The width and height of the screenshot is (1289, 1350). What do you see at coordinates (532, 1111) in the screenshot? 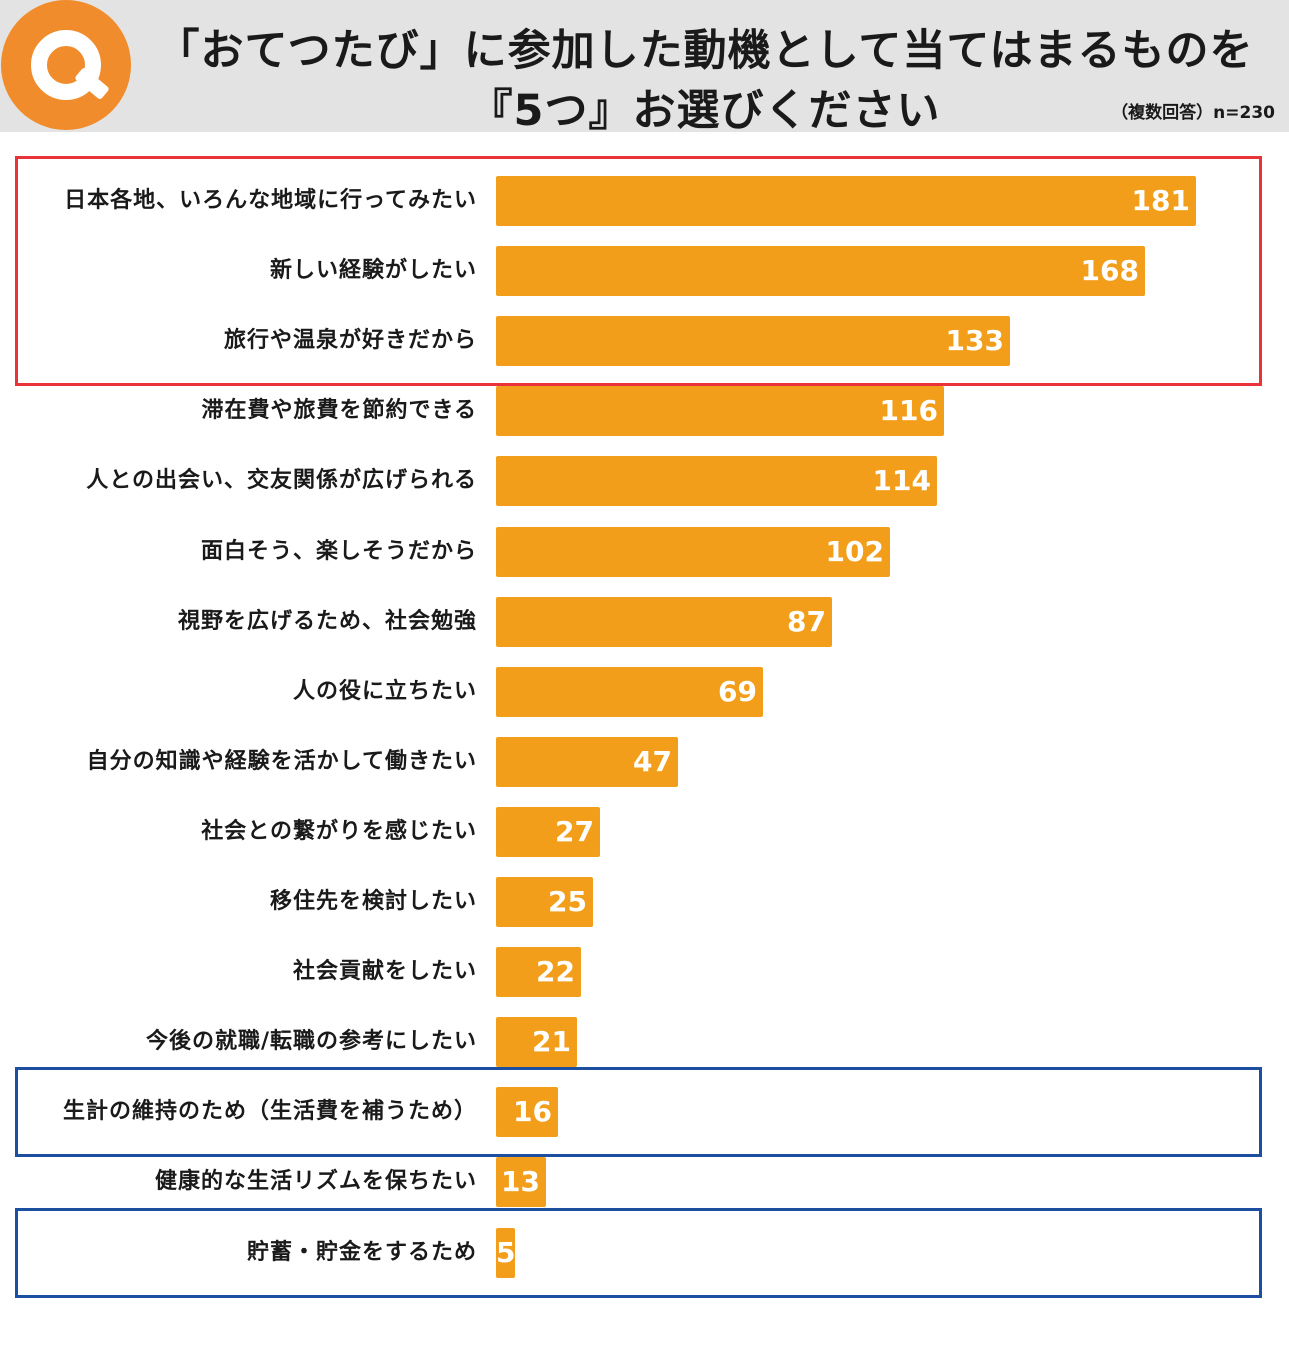
I see `bar-value-label: 16` at bounding box center [532, 1111].